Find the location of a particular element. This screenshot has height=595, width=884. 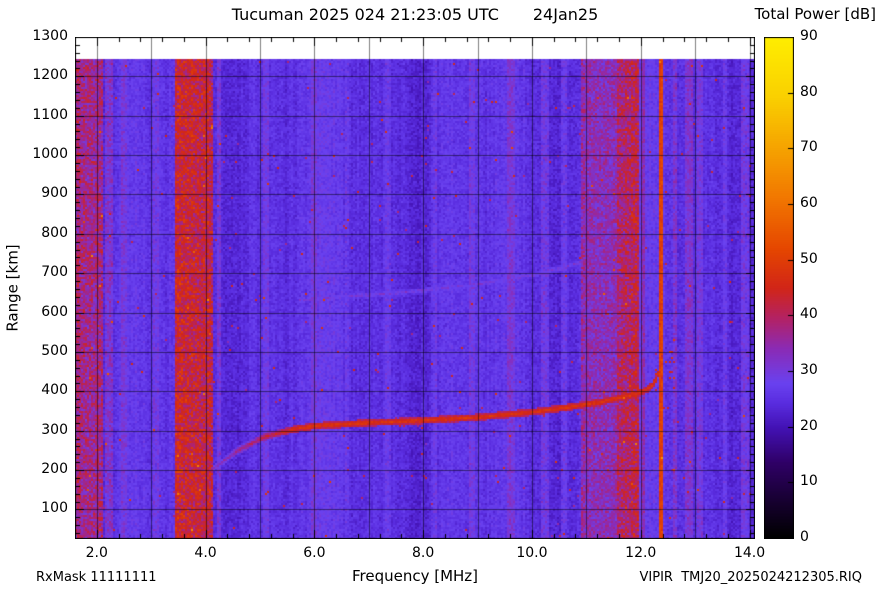

colorbar-title: Total Power [dB] is located at coordinates (815, 14).